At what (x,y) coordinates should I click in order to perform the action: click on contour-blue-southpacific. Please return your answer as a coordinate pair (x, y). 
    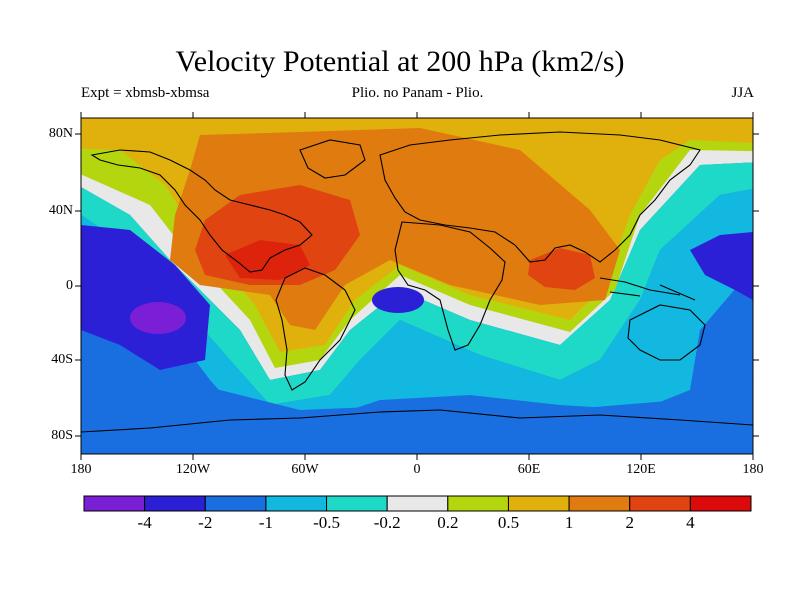
    Looking at the image, I should click on (145, 297).